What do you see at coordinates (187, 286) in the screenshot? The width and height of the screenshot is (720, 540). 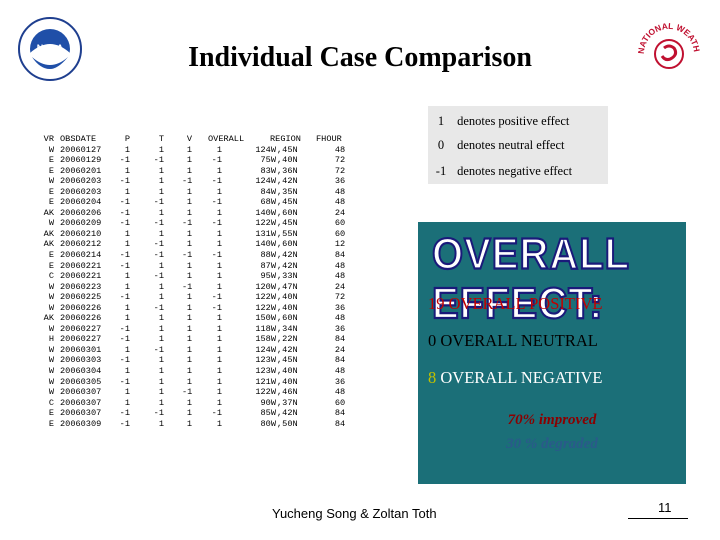 I see `table-cell-v: -1` at bounding box center [187, 286].